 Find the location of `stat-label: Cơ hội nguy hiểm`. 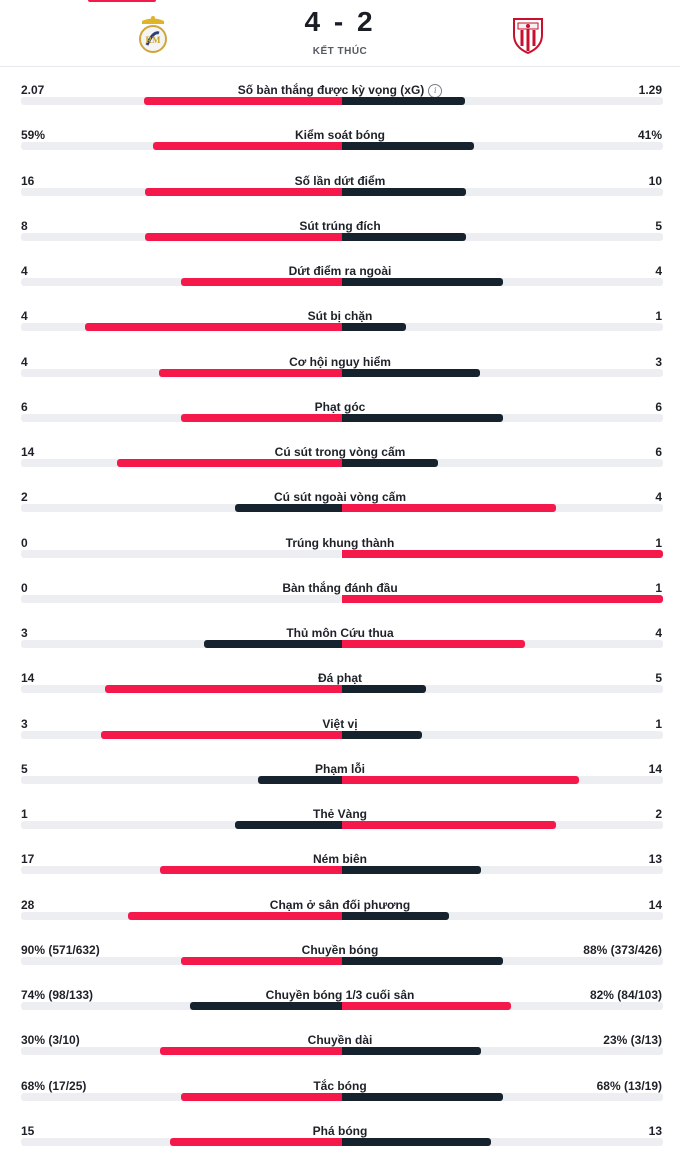

stat-label: Cơ hội nguy hiểm is located at coordinates (340, 362).